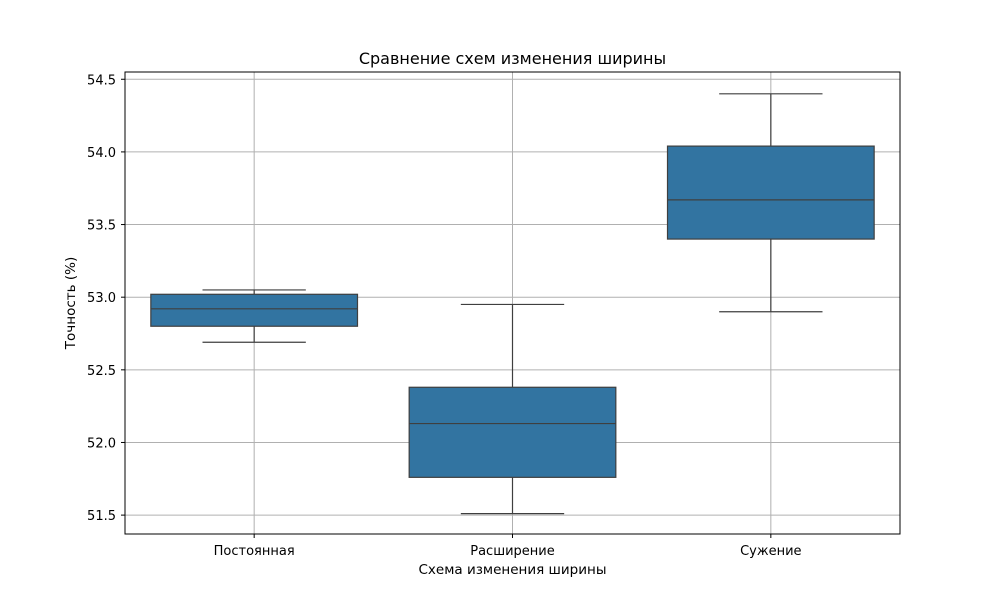 Image resolution: width=1000 pixels, height=604 pixels. I want to click on y-tick-label: 53.0, so click(101, 298).